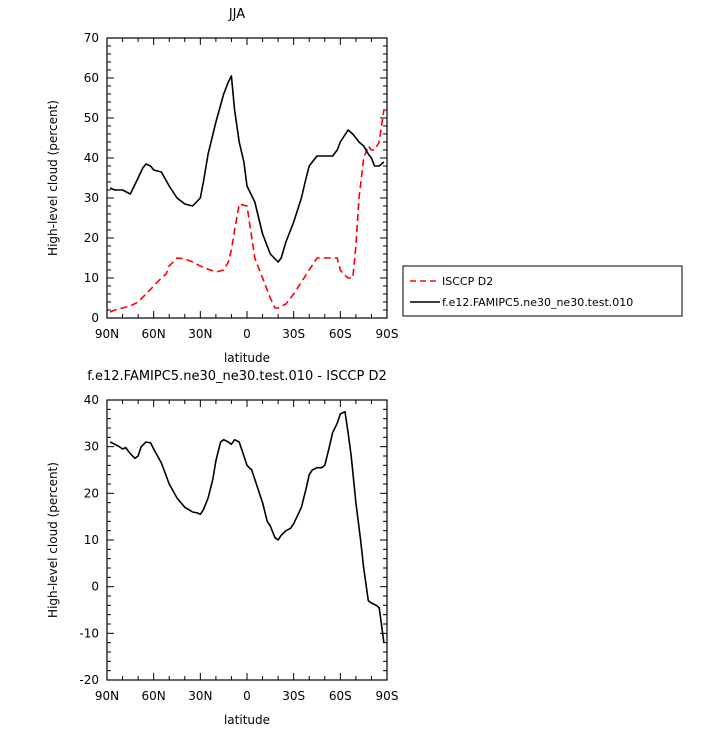 The height and width of the screenshot is (732, 726). I want to click on bottom-chart-x-tick-label: 60S, so click(340, 696).